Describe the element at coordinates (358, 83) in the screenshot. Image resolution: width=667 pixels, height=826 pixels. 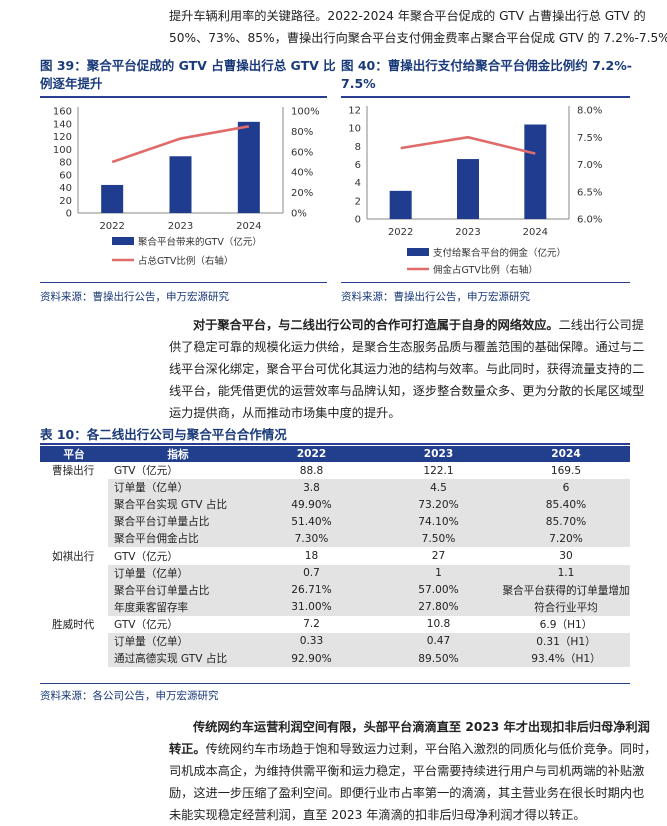
I see `fig40-title-line2: 7.5%` at that location.